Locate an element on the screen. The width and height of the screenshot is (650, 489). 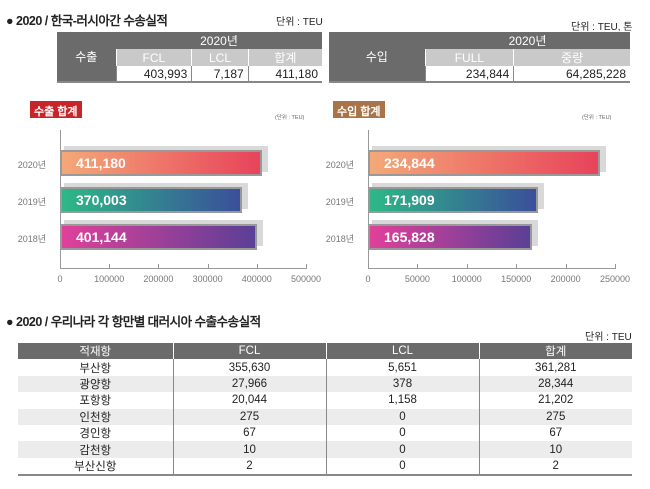
table-cell: 361,281 is located at coordinates (555, 367).